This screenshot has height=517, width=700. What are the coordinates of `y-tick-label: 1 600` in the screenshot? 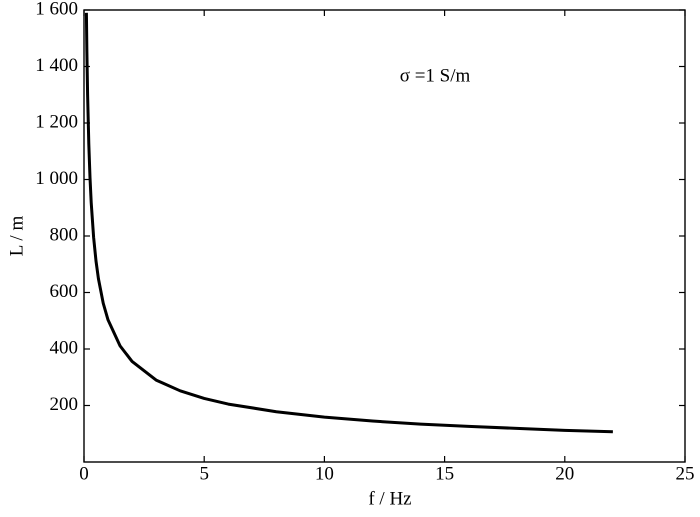 It's located at (56, 9).